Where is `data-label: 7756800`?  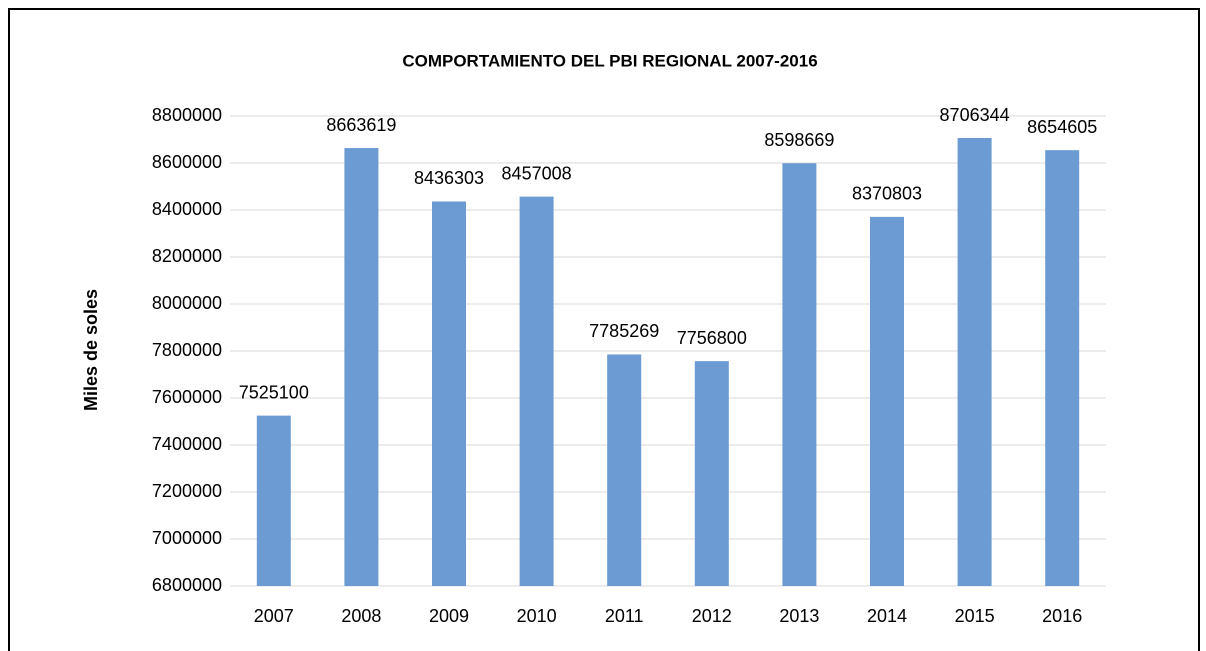
data-label: 7756800 is located at coordinates (712, 338).